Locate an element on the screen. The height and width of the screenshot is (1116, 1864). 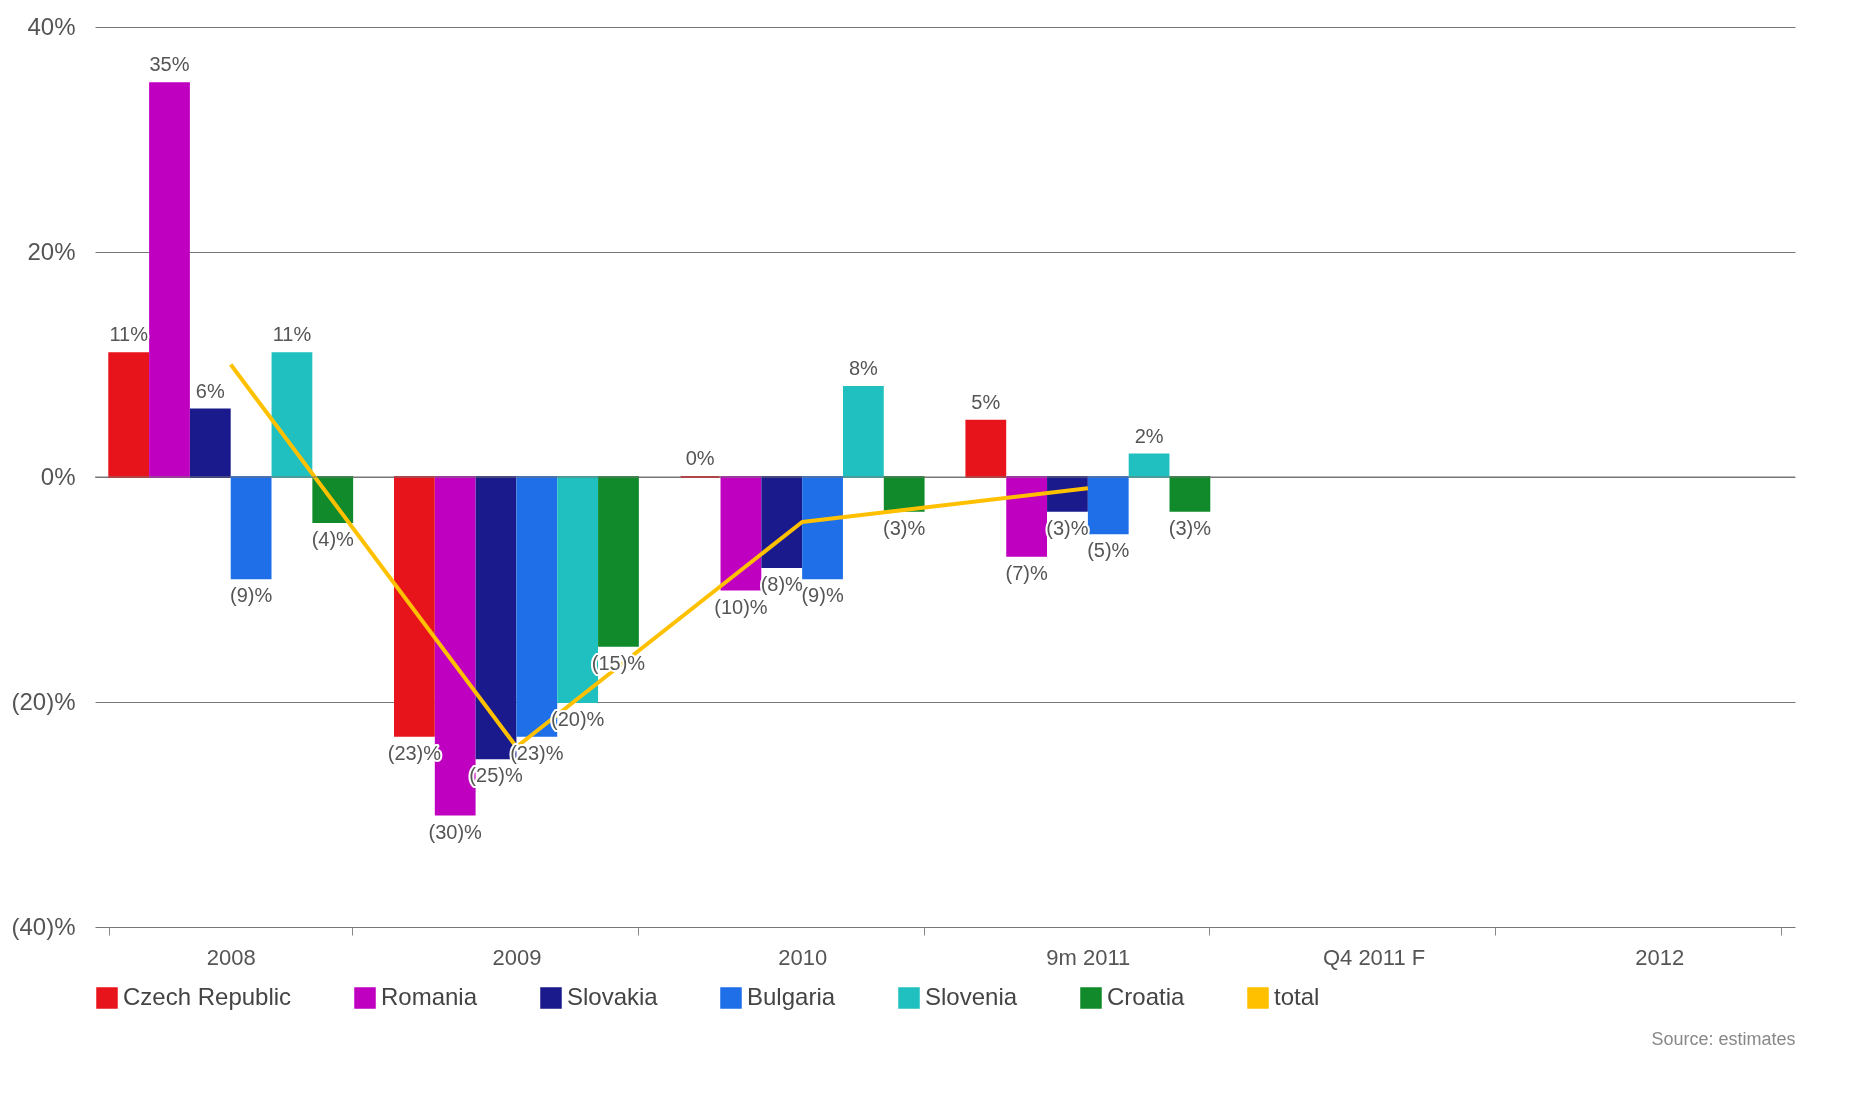
data-label: (7)% is located at coordinates (1026, 572).